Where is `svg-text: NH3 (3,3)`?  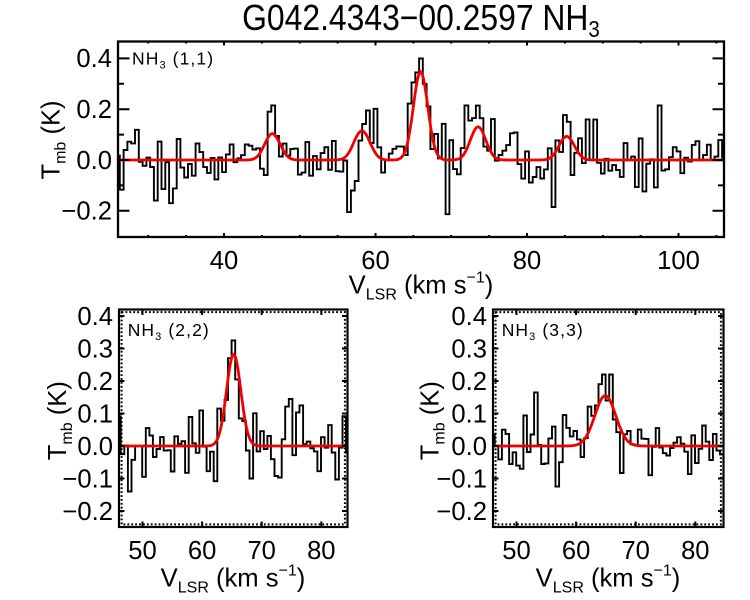
svg-text: NH3 (3,3) is located at coordinates (543, 331).